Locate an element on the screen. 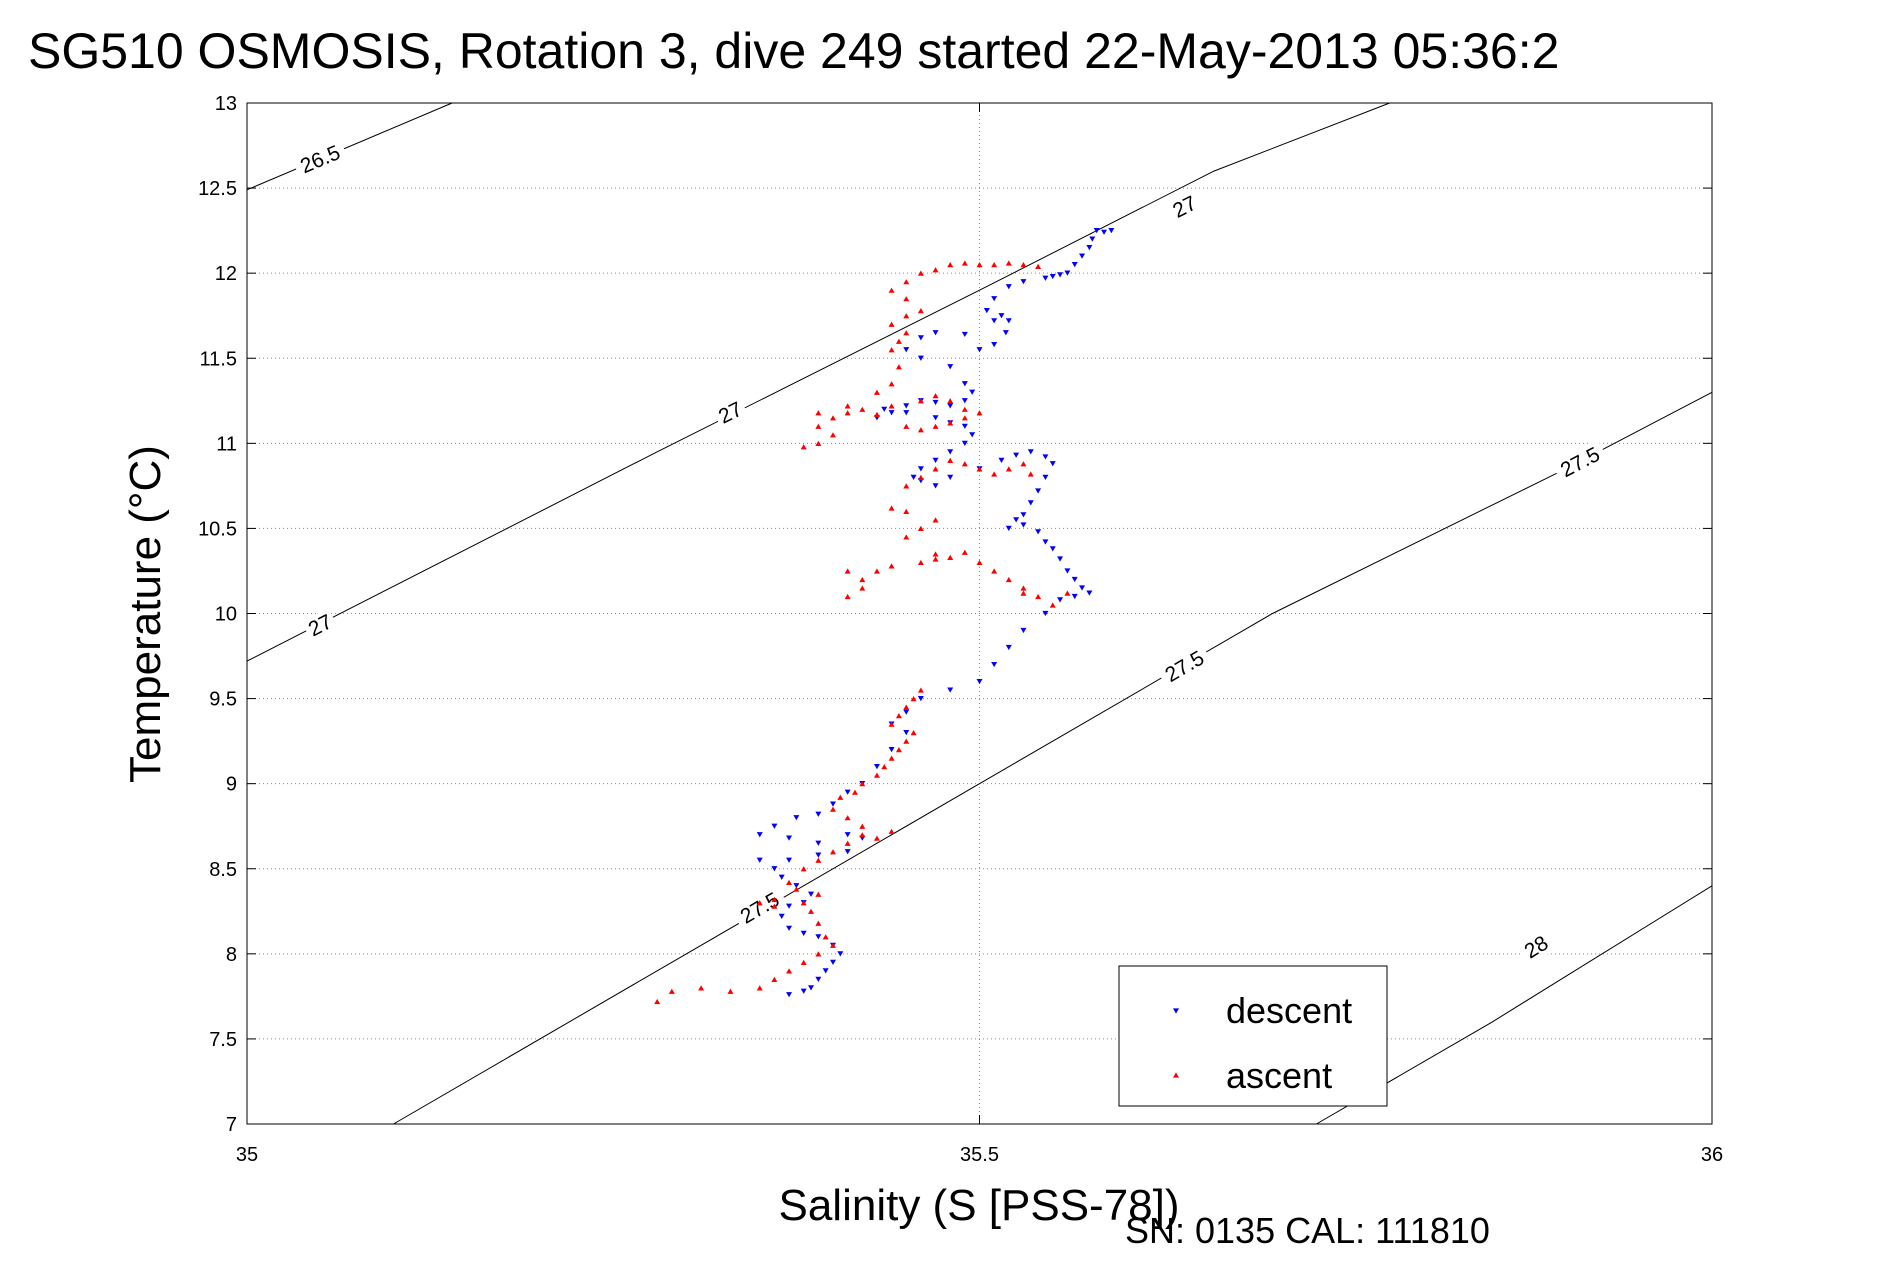 The image size is (1891, 1262). y-tick-label: 11 is located at coordinates (226, 444).